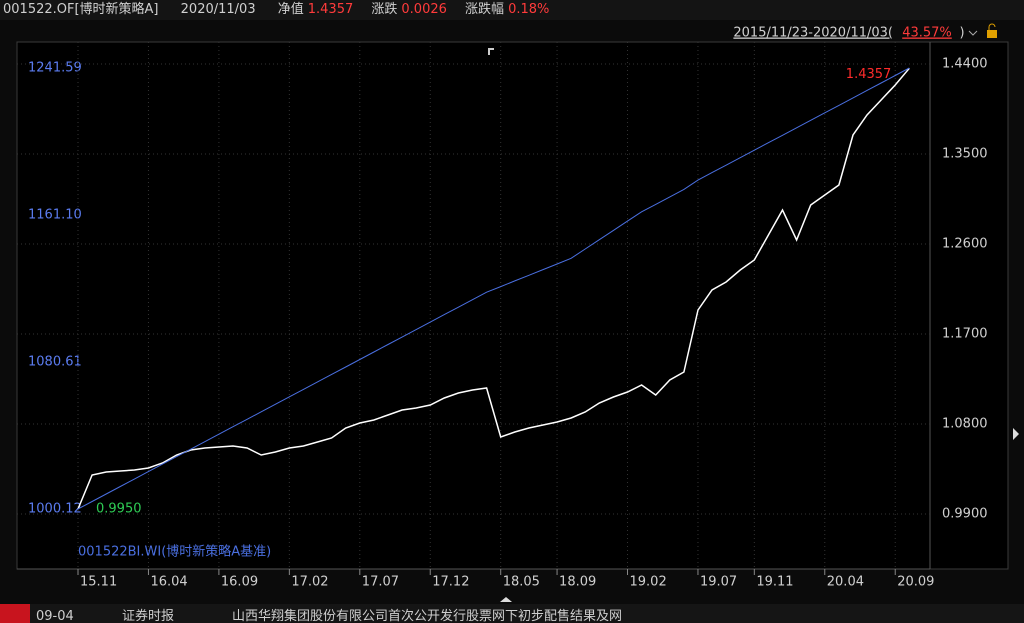  What do you see at coordinates (973, 33) in the screenshot?
I see `dropdown-icon` at bounding box center [973, 33].